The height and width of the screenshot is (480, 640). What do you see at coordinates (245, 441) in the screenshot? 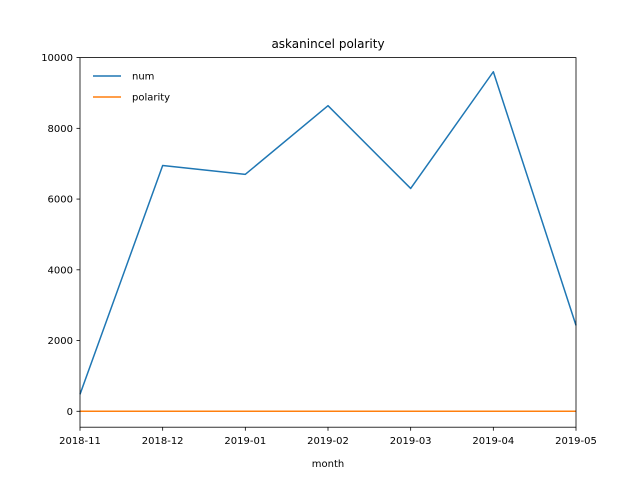
I see `x-tick-label: 2019-01` at bounding box center [245, 441].